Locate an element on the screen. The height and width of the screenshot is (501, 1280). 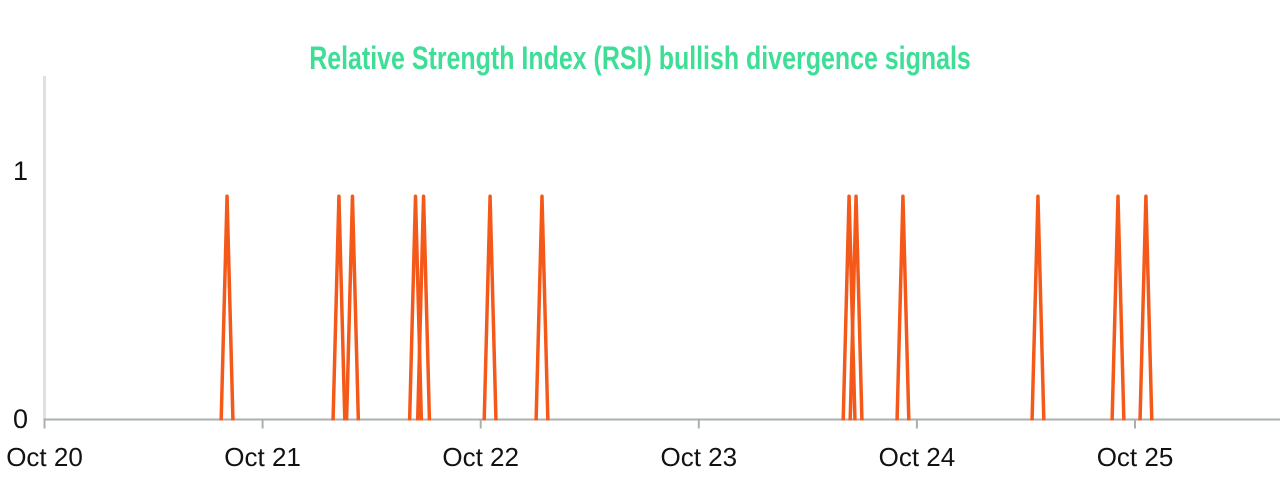
x-tick-label-oct-24: Oct 24 is located at coordinates (917, 457).